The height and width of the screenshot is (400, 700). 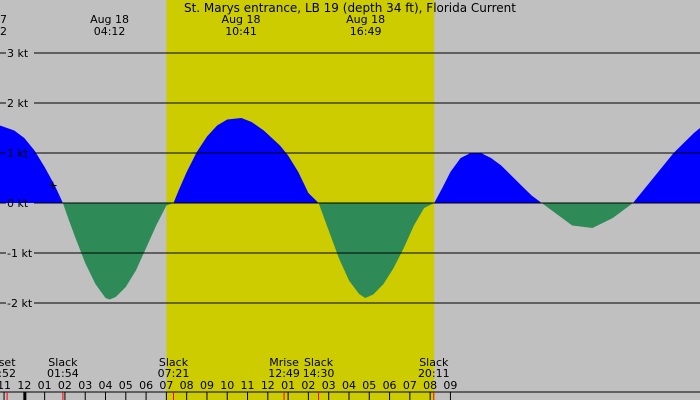 What do you see at coordinates (18, 53) in the screenshot?
I see `y-tick-label: 3 kt` at bounding box center [18, 53].